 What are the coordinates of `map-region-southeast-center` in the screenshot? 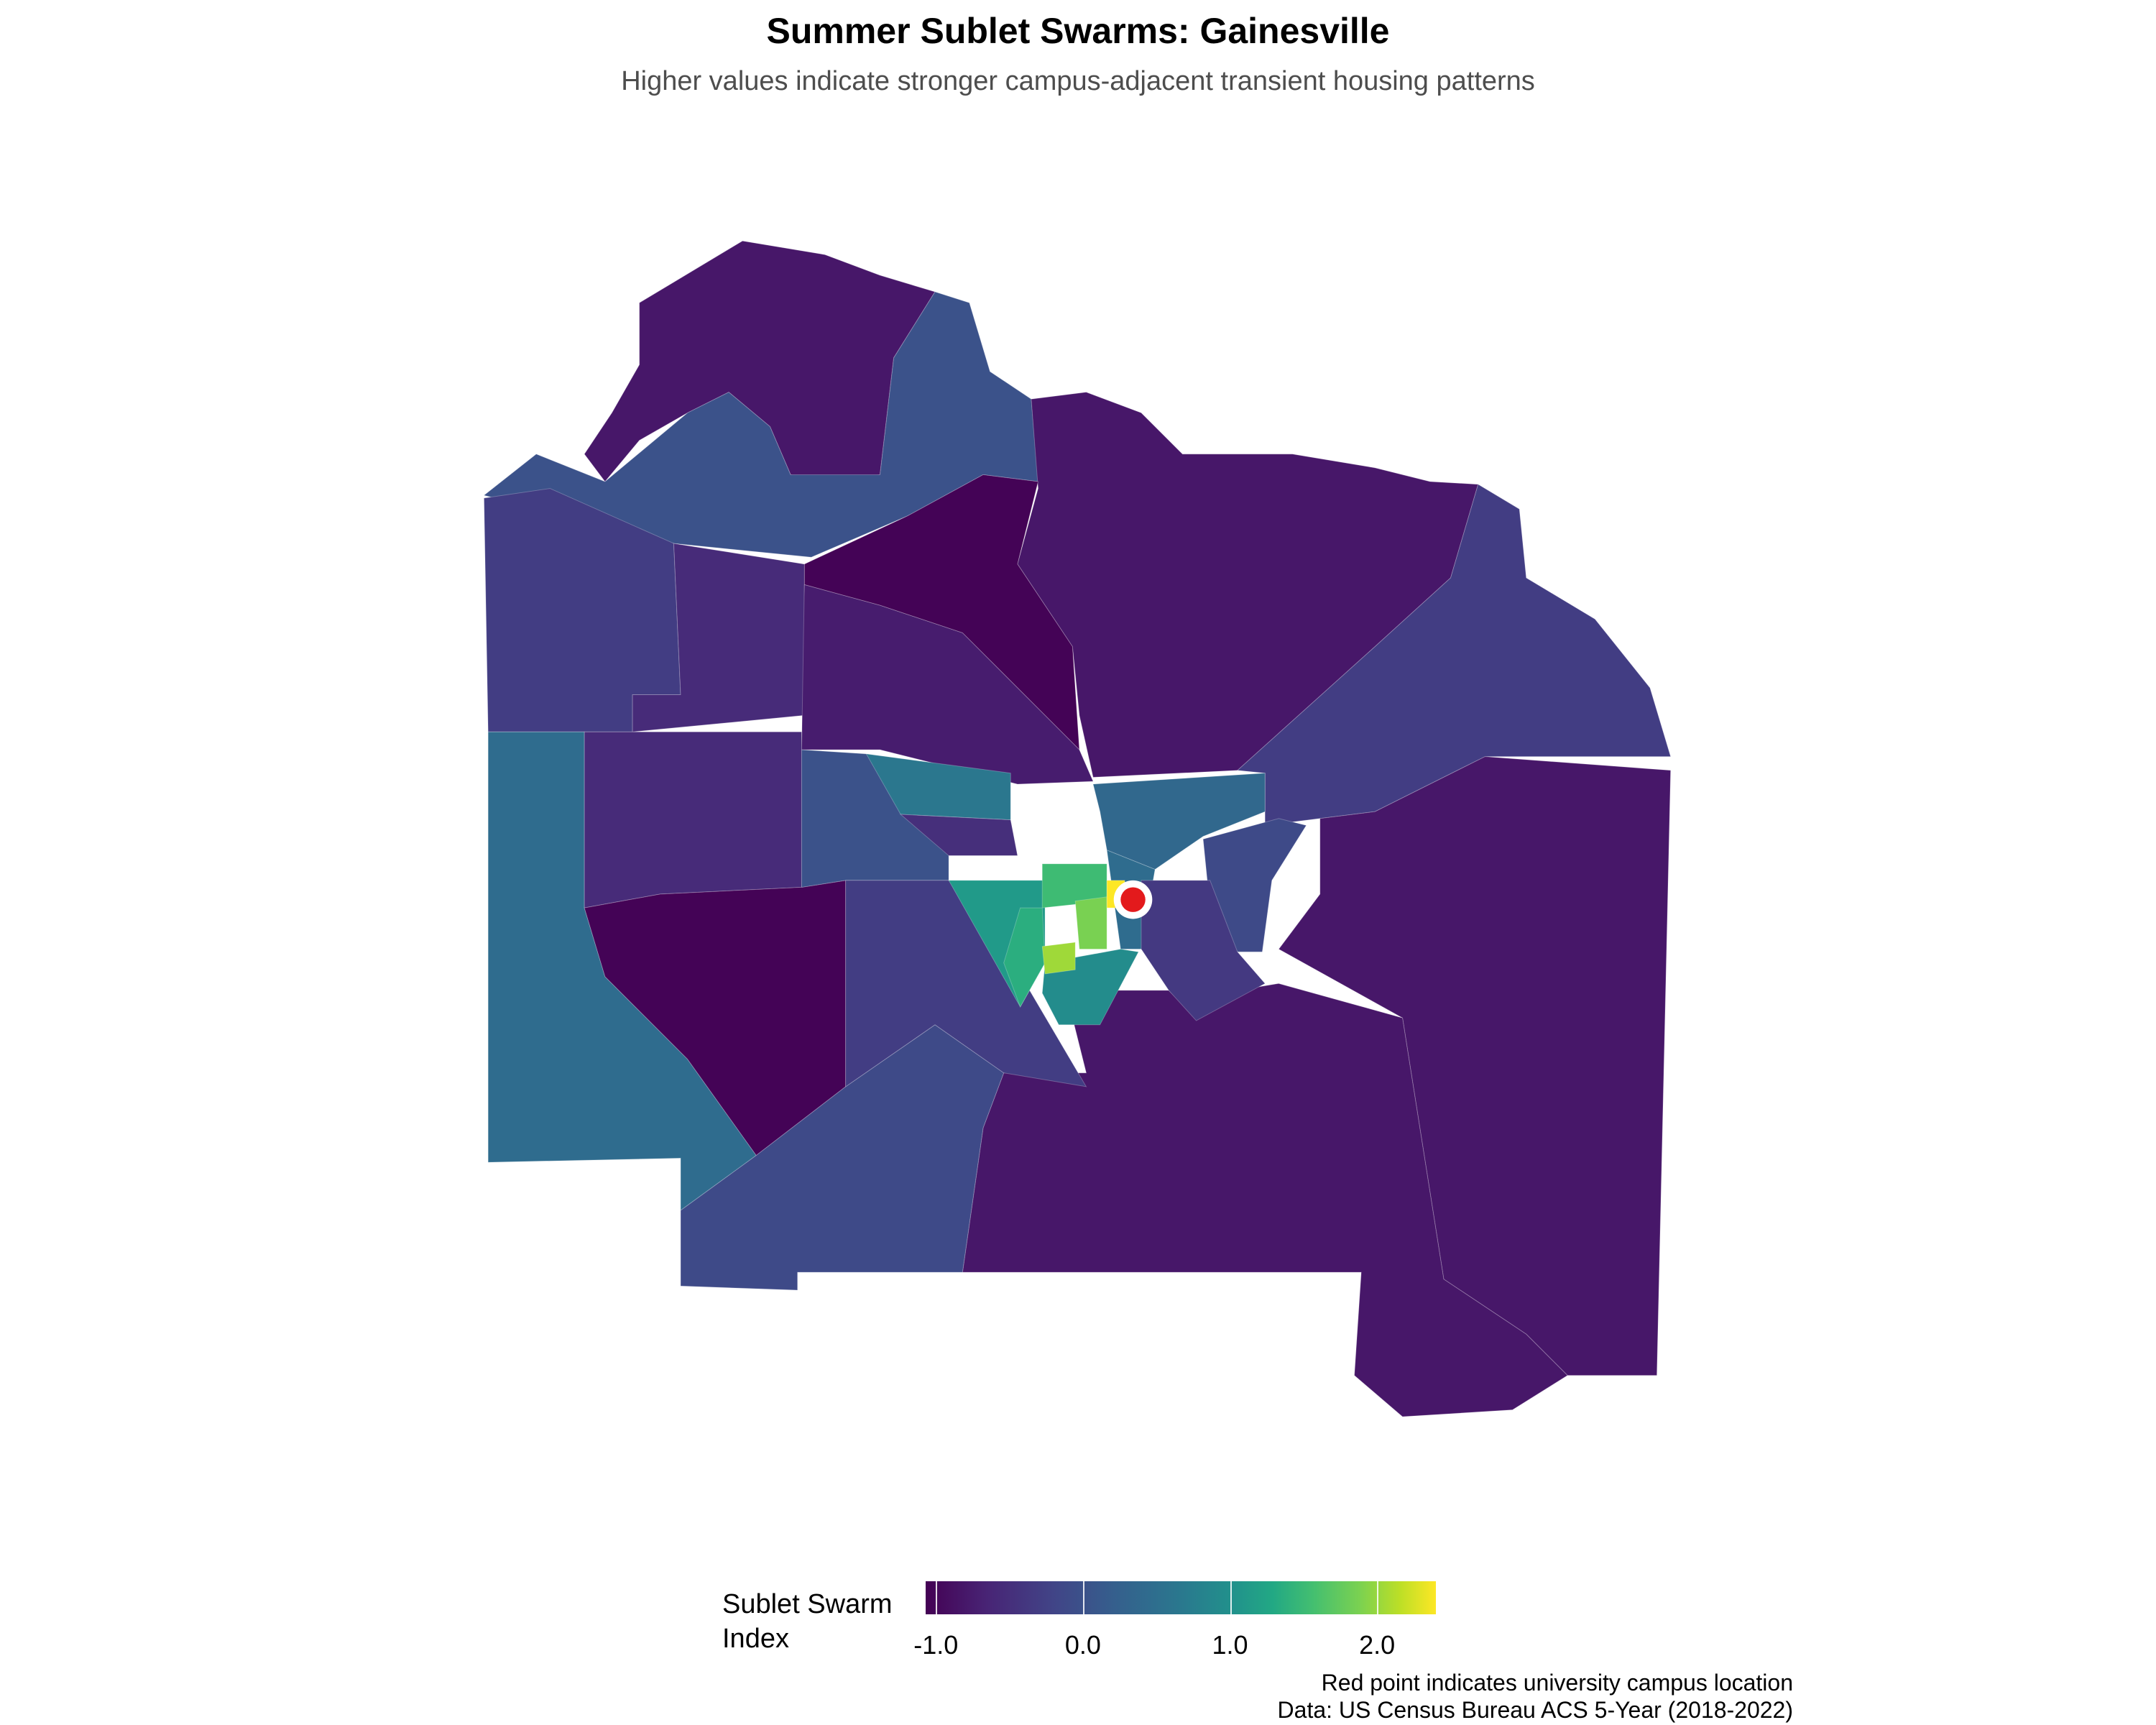 It's located at (1203, 950).